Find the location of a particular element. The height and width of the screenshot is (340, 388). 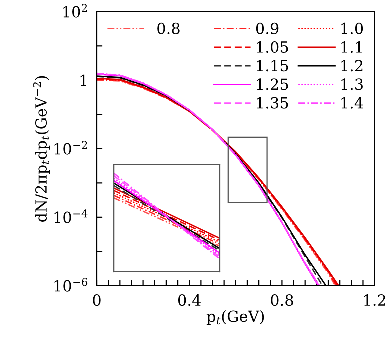

legend-label: 1.1 is located at coordinates (352, 47).